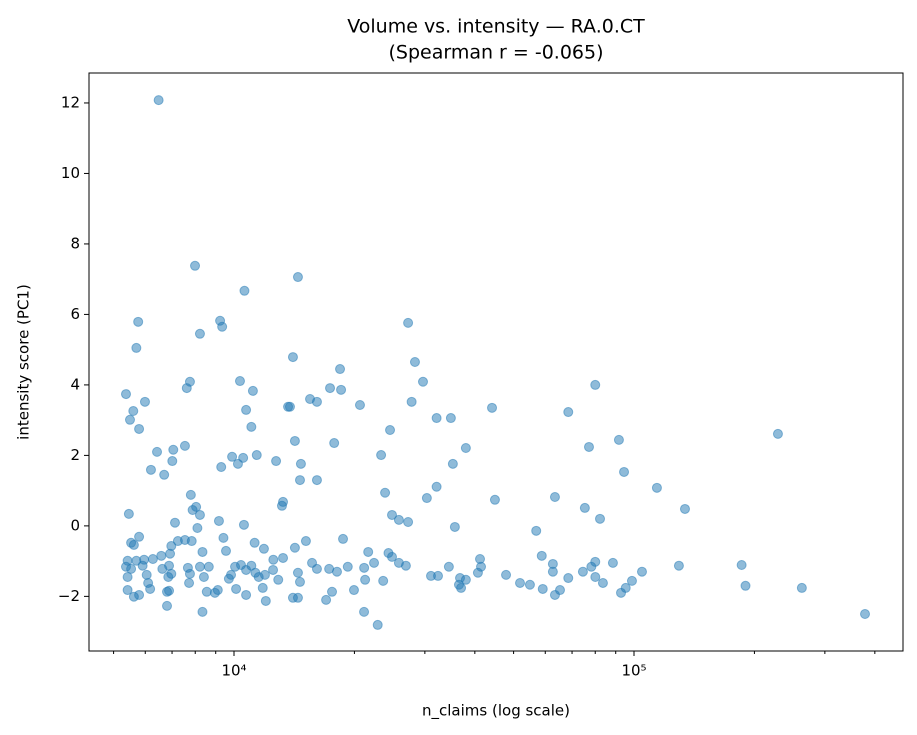 The image size is (917, 735). What do you see at coordinates (24, 362) in the screenshot?
I see `y-axis-label: intensity score (PC1)` at bounding box center [24, 362].